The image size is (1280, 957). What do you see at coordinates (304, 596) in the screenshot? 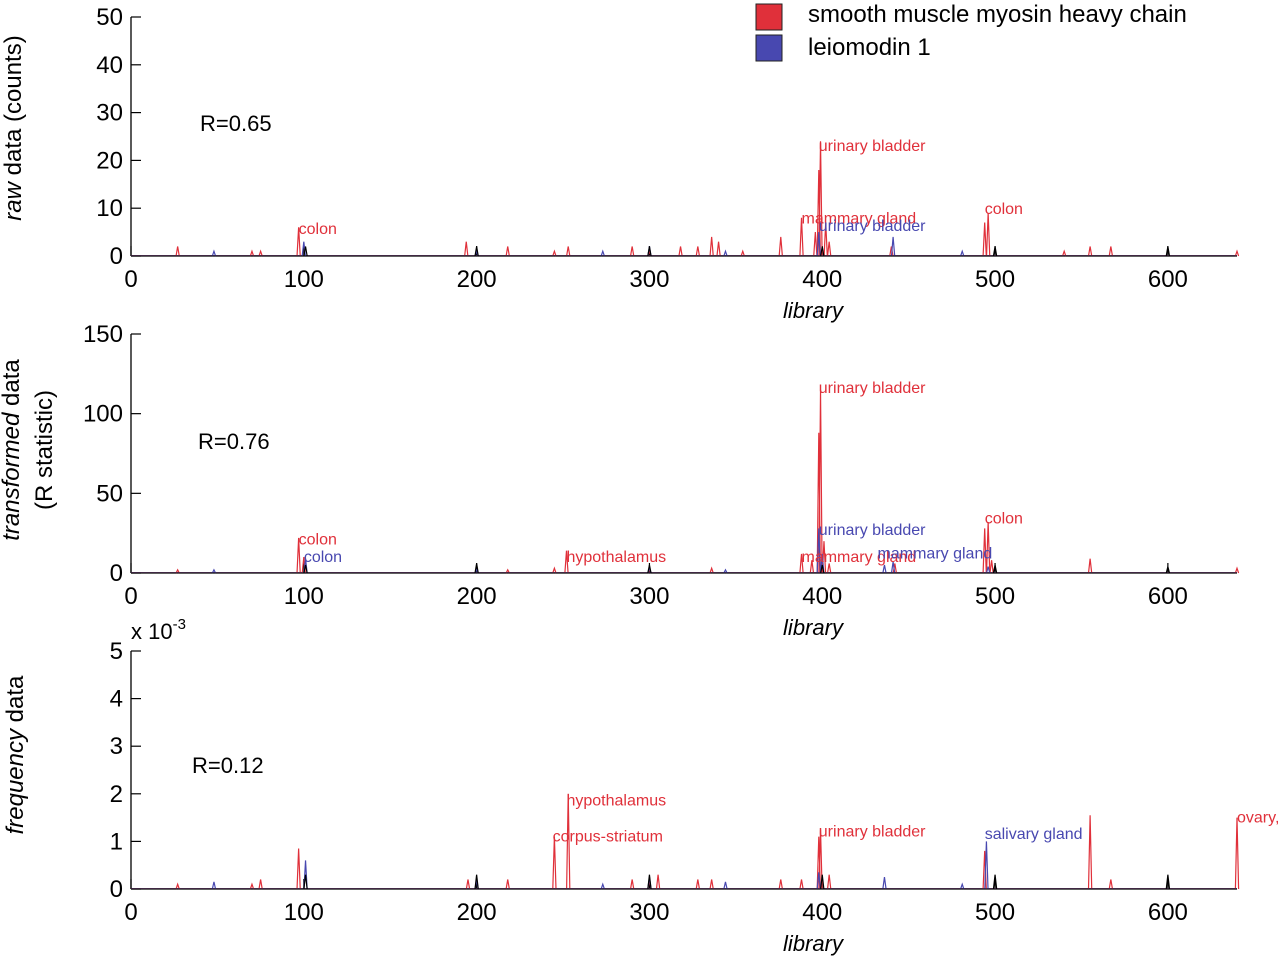
I see `x-tick-label-transformed: 100` at bounding box center [304, 596].